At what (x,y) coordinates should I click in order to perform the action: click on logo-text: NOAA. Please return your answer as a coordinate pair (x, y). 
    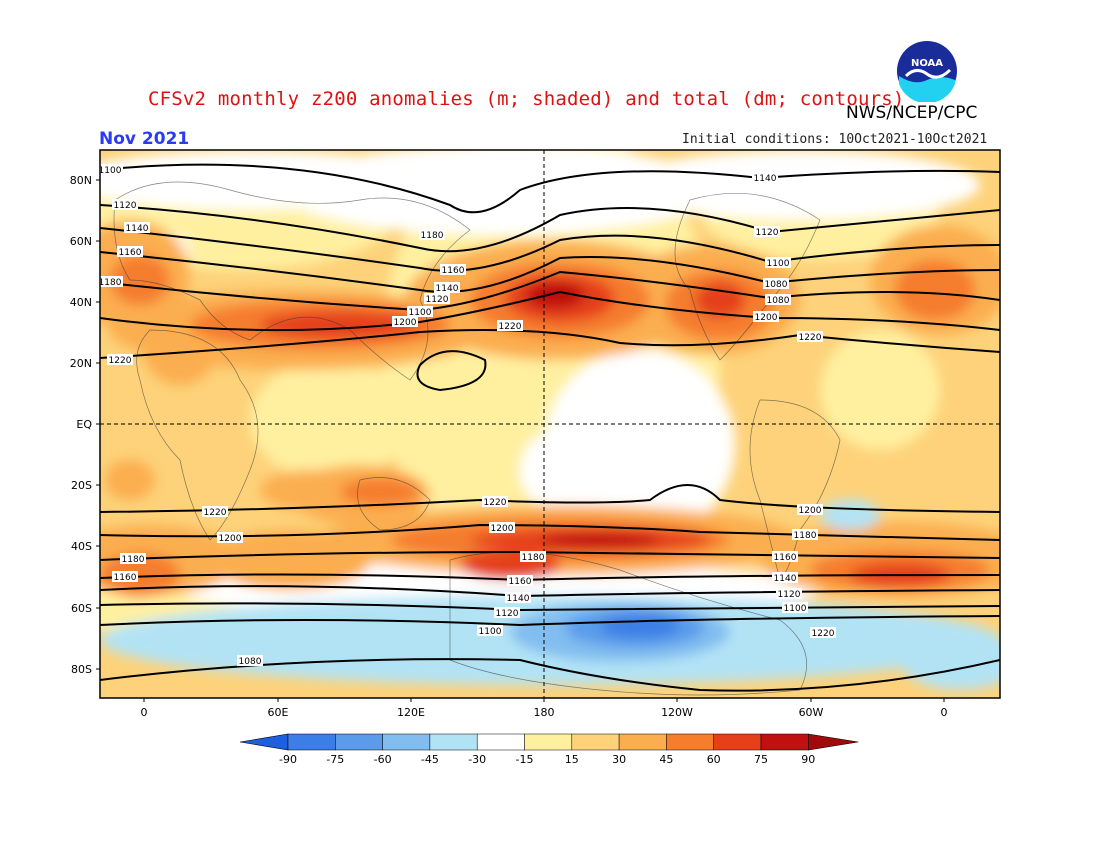
    Looking at the image, I should click on (927, 63).